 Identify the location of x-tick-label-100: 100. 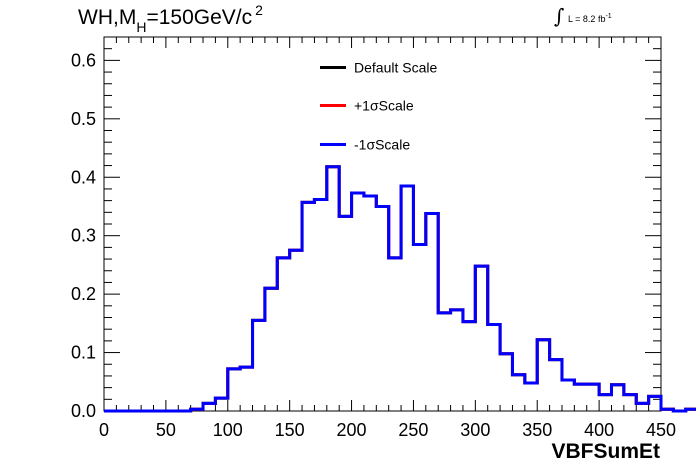
(228, 430).